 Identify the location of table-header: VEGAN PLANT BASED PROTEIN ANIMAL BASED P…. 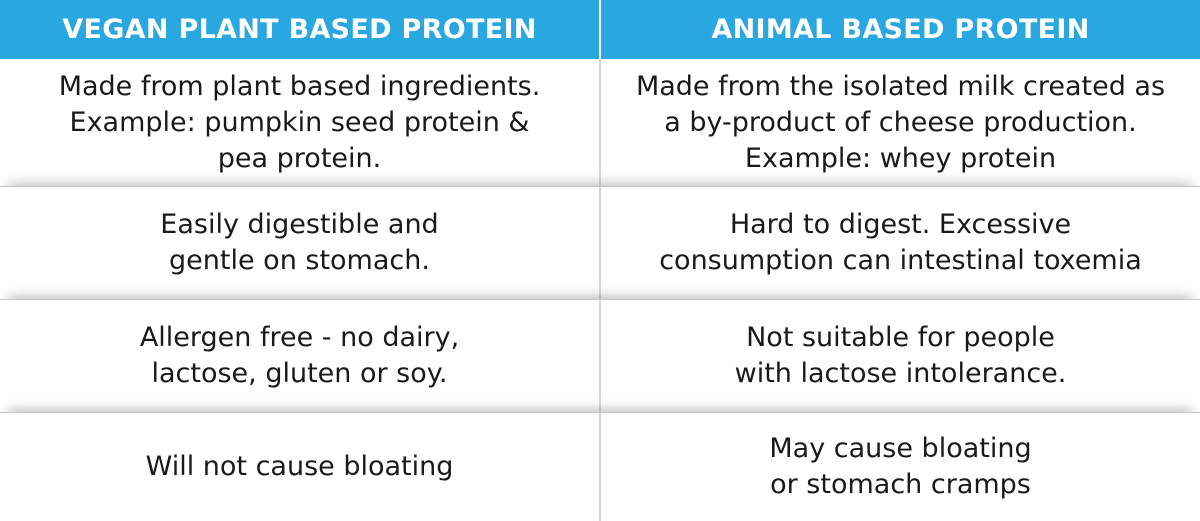
(600, 29).